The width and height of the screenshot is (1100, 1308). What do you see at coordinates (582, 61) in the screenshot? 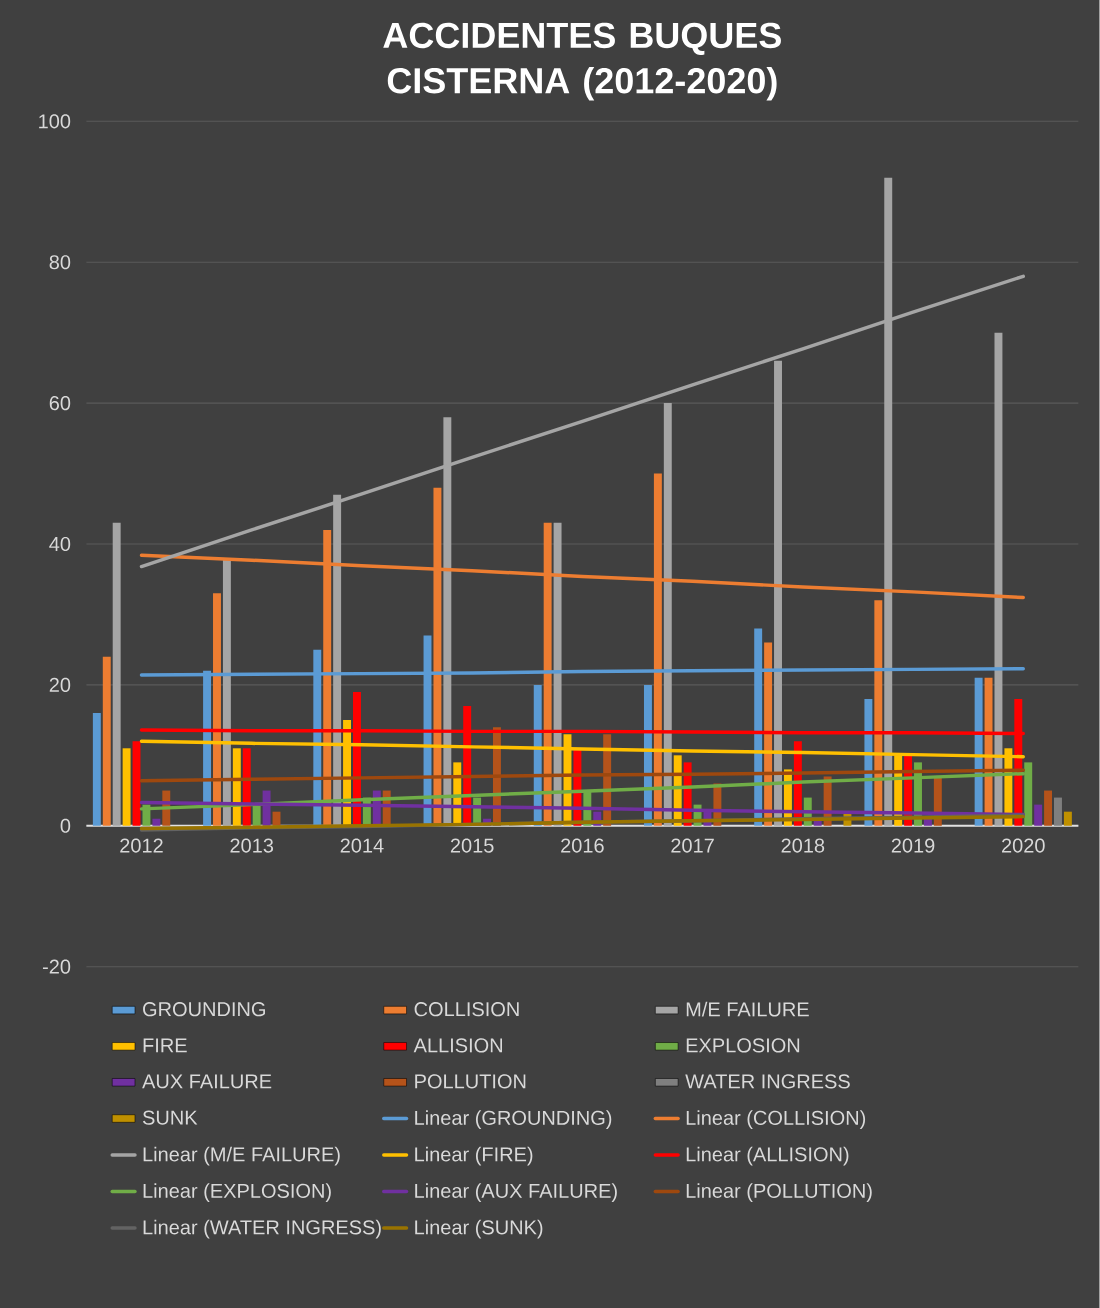
I see `chart-title: ACCIDENTES BUQUES CISTERNA (2012-2020)` at bounding box center [582, 61].